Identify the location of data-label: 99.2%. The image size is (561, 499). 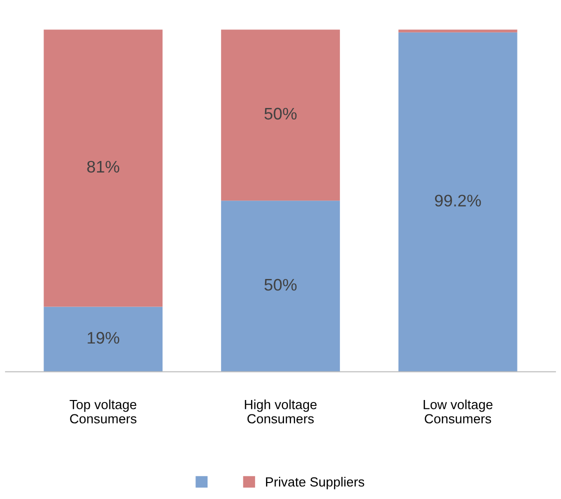
(458, 200).